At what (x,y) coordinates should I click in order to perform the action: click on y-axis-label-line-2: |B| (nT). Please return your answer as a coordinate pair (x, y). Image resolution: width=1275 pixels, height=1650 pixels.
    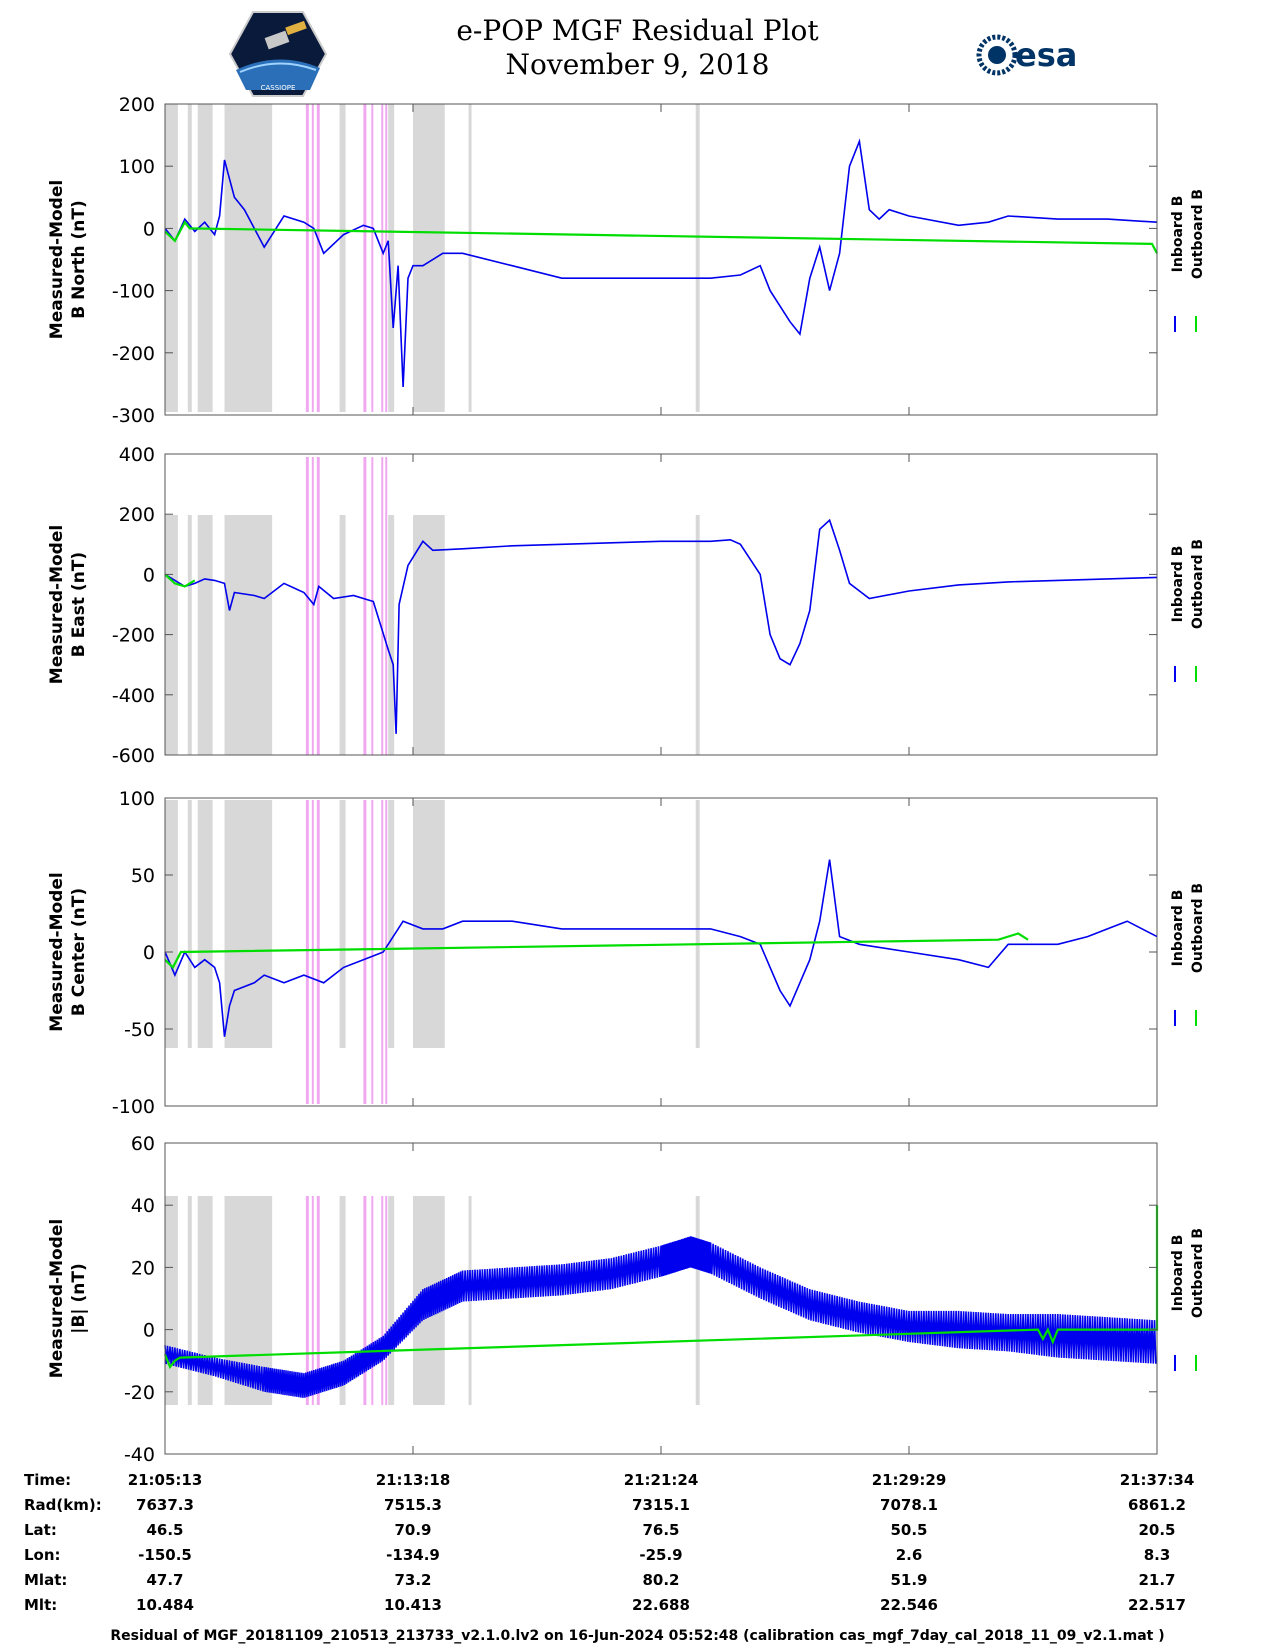
    Looking at the image, I should click on (79, 1298).